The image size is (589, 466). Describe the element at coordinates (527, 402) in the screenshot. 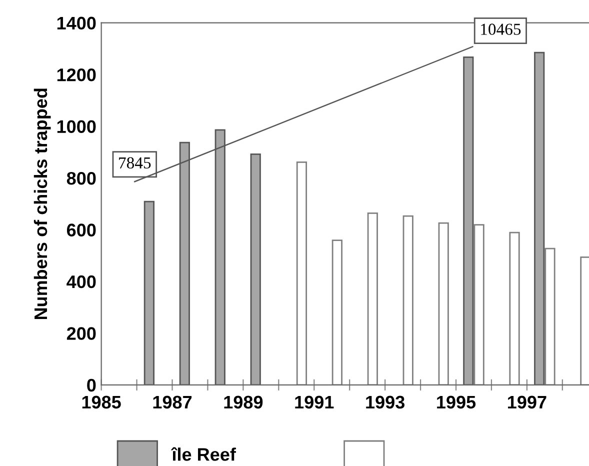

I see `x-tick-label: 1997` at that location.